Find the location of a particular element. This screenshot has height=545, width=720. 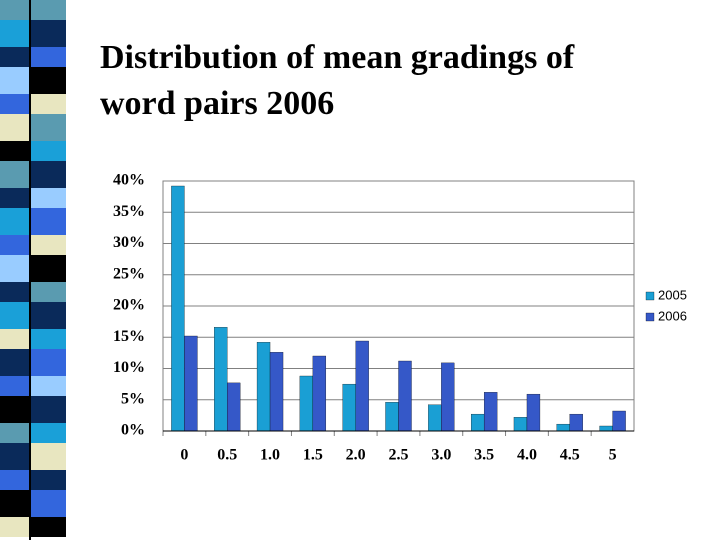

y-tick-label: 0% is located at coordinates (133, 430).